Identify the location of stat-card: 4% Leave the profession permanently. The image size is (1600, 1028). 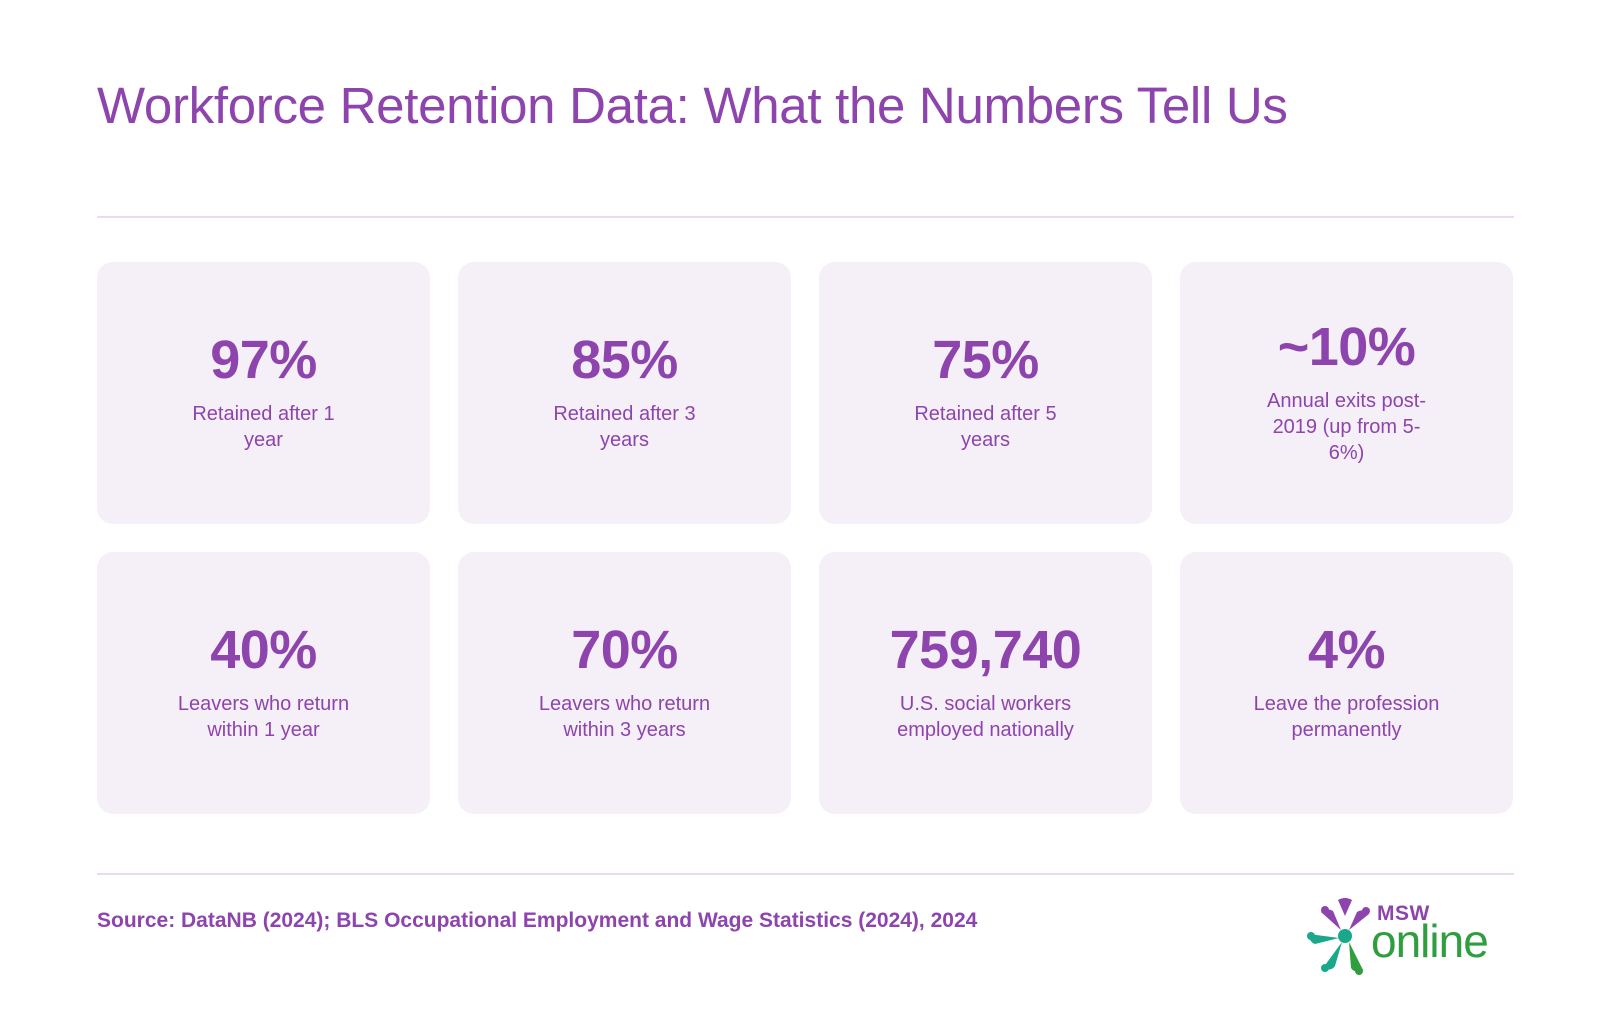
(1346, 683).